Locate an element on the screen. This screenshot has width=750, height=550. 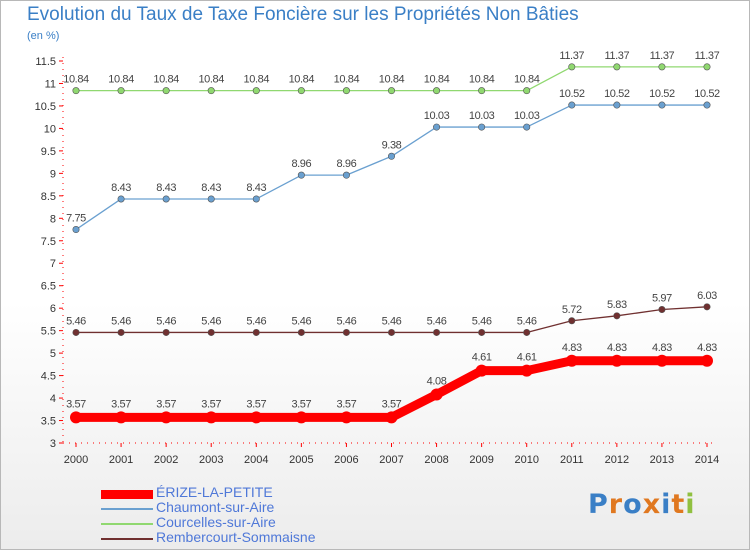
x-tick-label: 2002 is located at coordinates (166, 460).